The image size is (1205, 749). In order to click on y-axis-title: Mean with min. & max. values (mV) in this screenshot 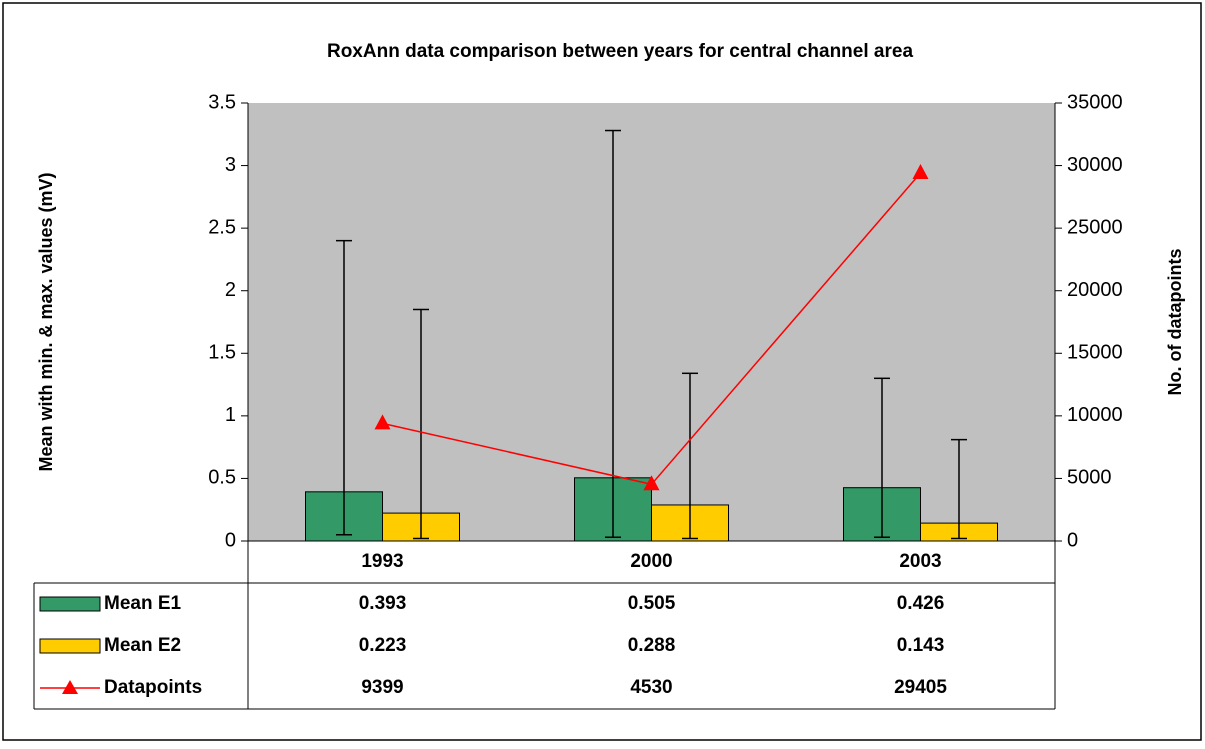, I will do `click(46, 321)`.